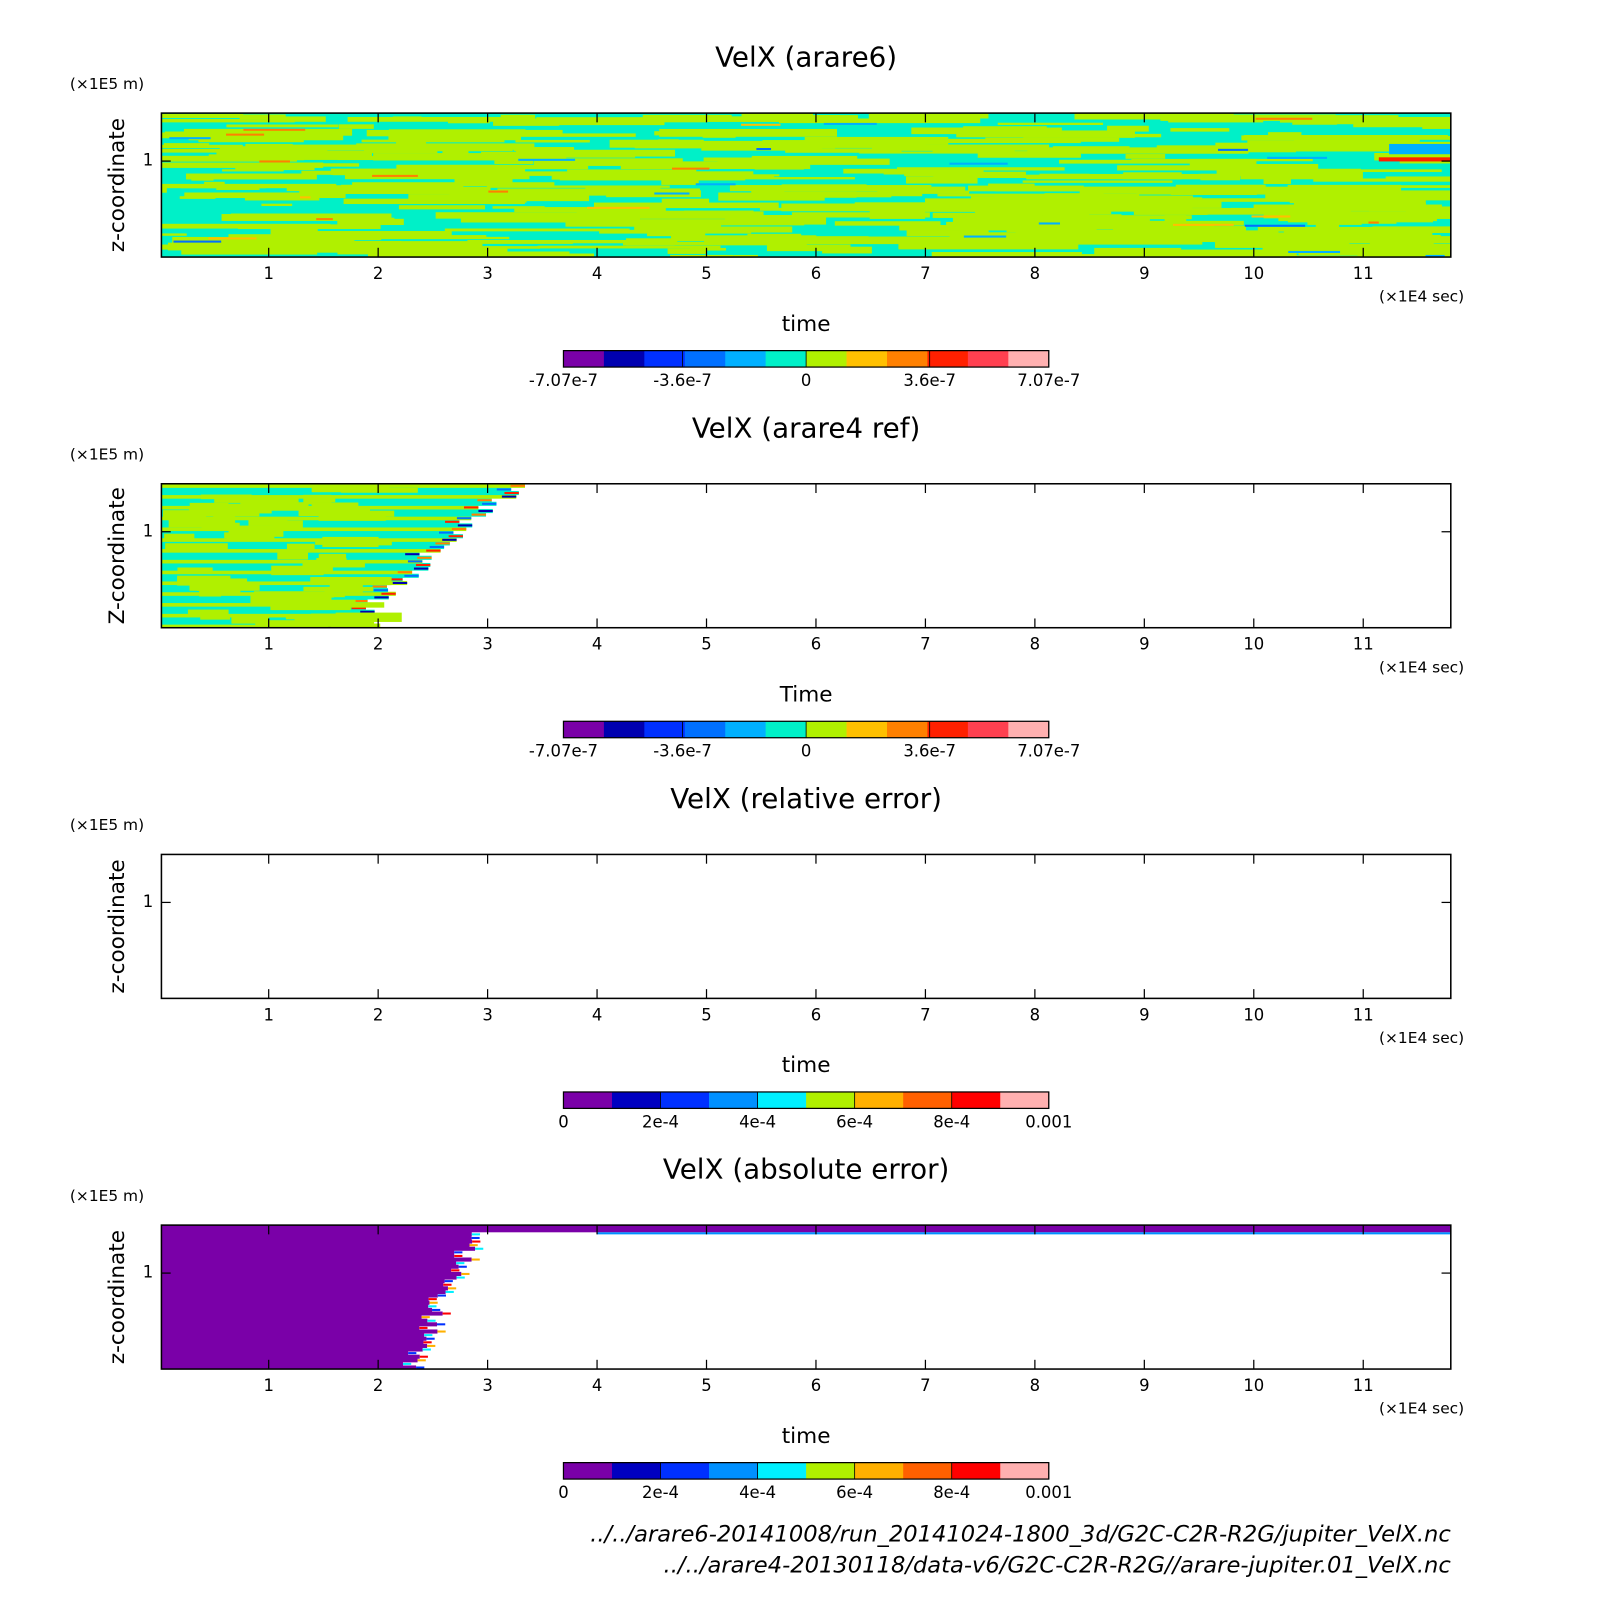 The height and width of the screenshot is (1604, 1604). Describe the element at coordinates (268, 1385) in the screenshot. I see `x-tick-label: 1` at that location.